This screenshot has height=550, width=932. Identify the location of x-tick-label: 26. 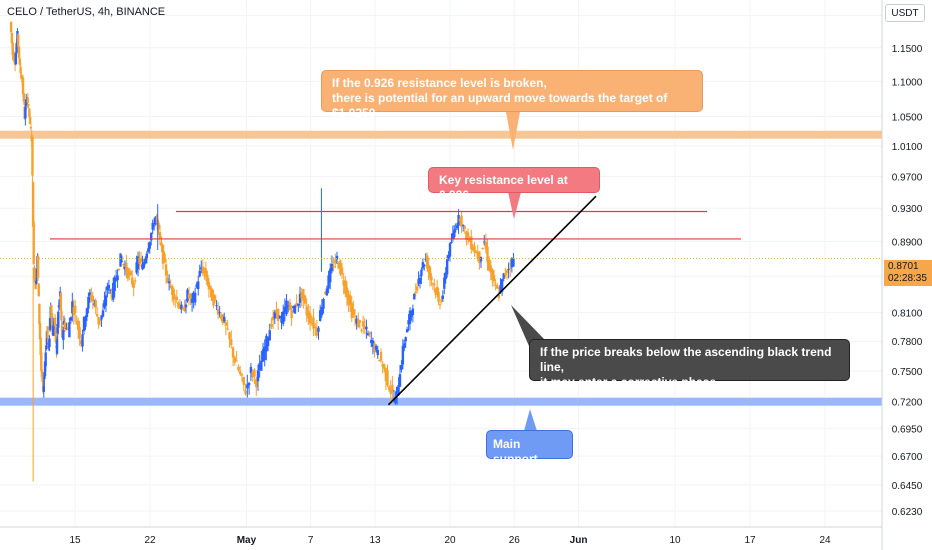
(515, 540).